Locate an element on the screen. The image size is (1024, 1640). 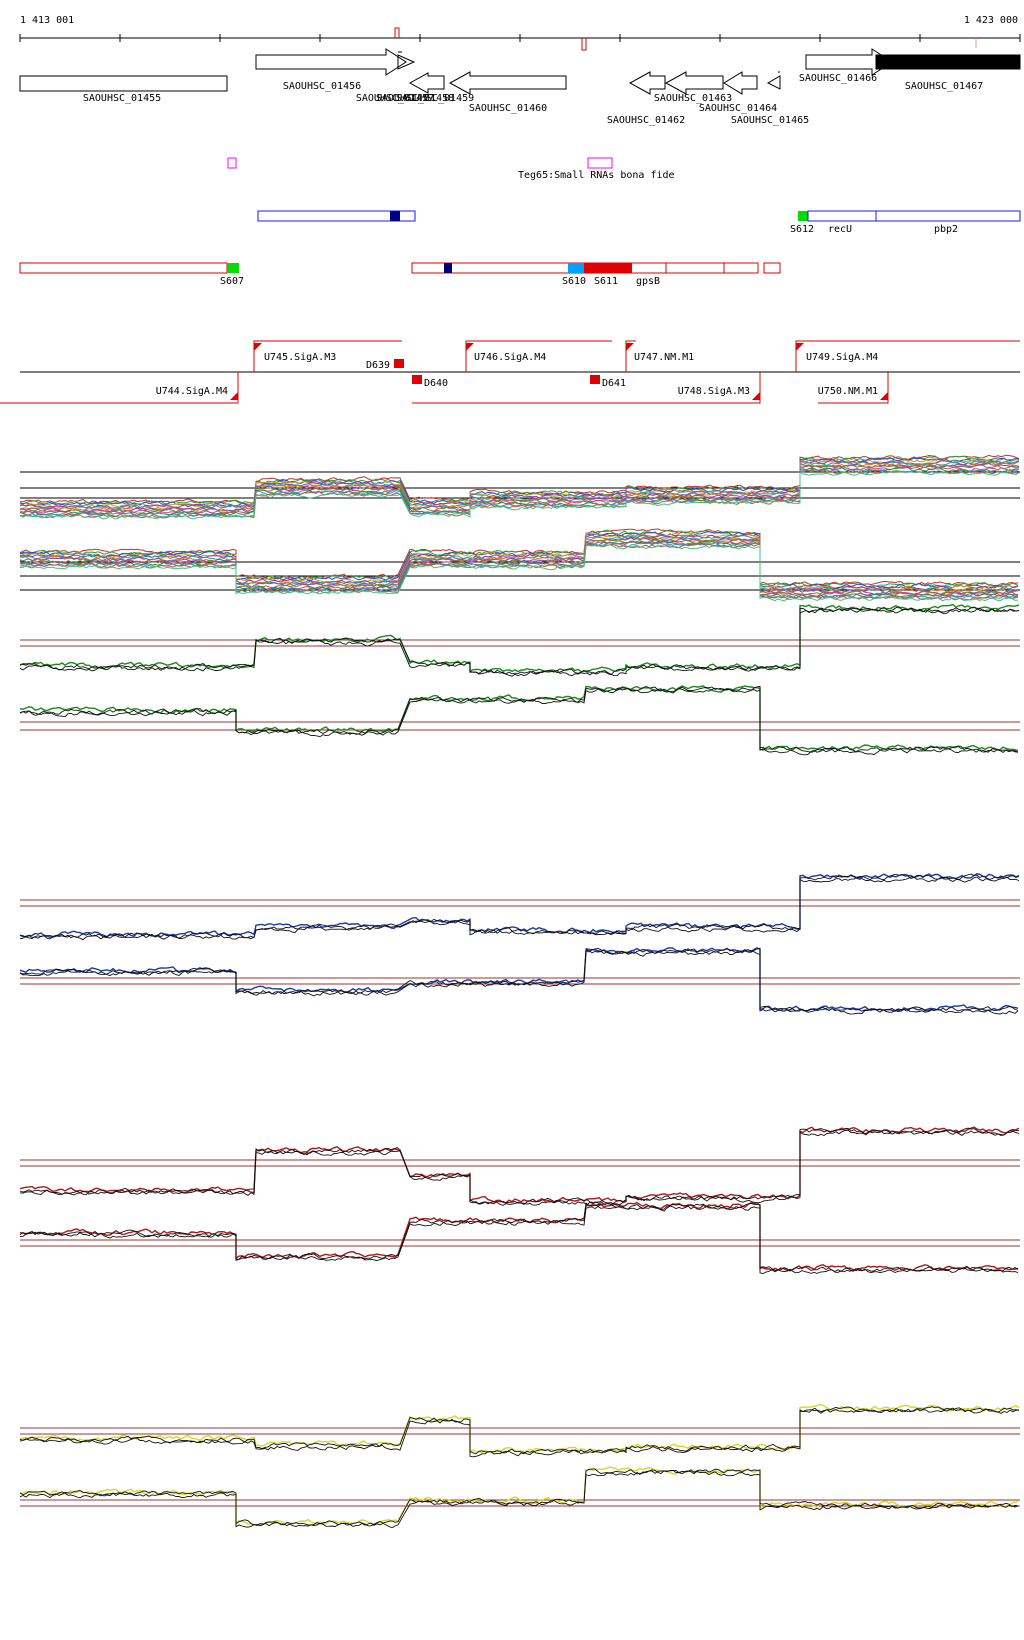
transcript-label: U744.SigA.M4 is located at coordinates (192, 391).